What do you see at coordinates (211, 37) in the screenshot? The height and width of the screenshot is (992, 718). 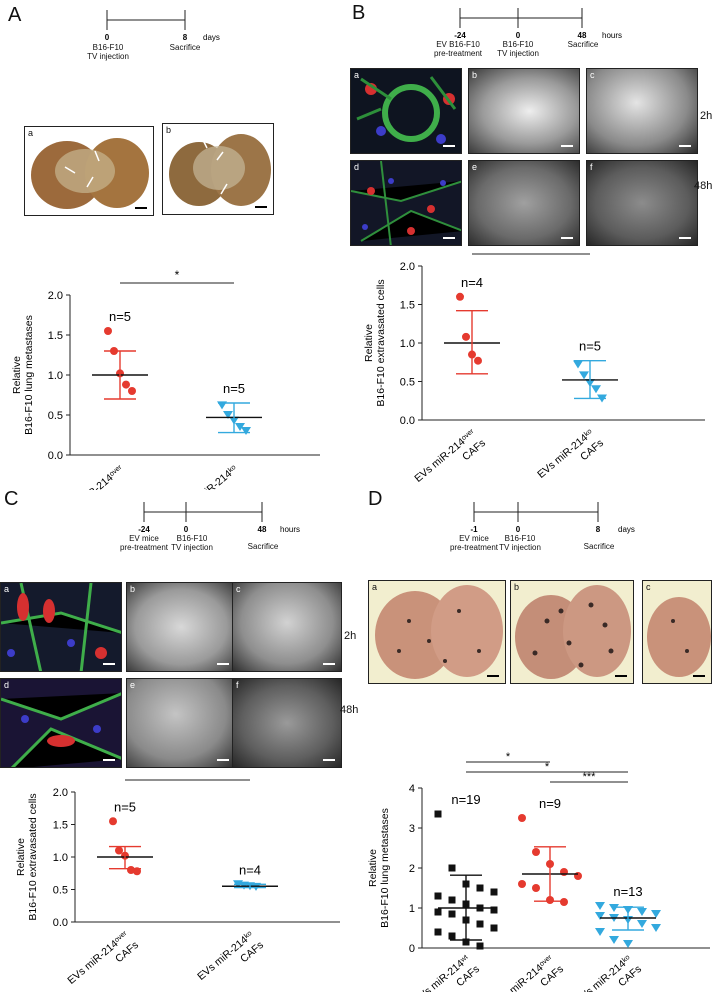 I see `tl-a-unit: days` at bounding box center [211, 37].